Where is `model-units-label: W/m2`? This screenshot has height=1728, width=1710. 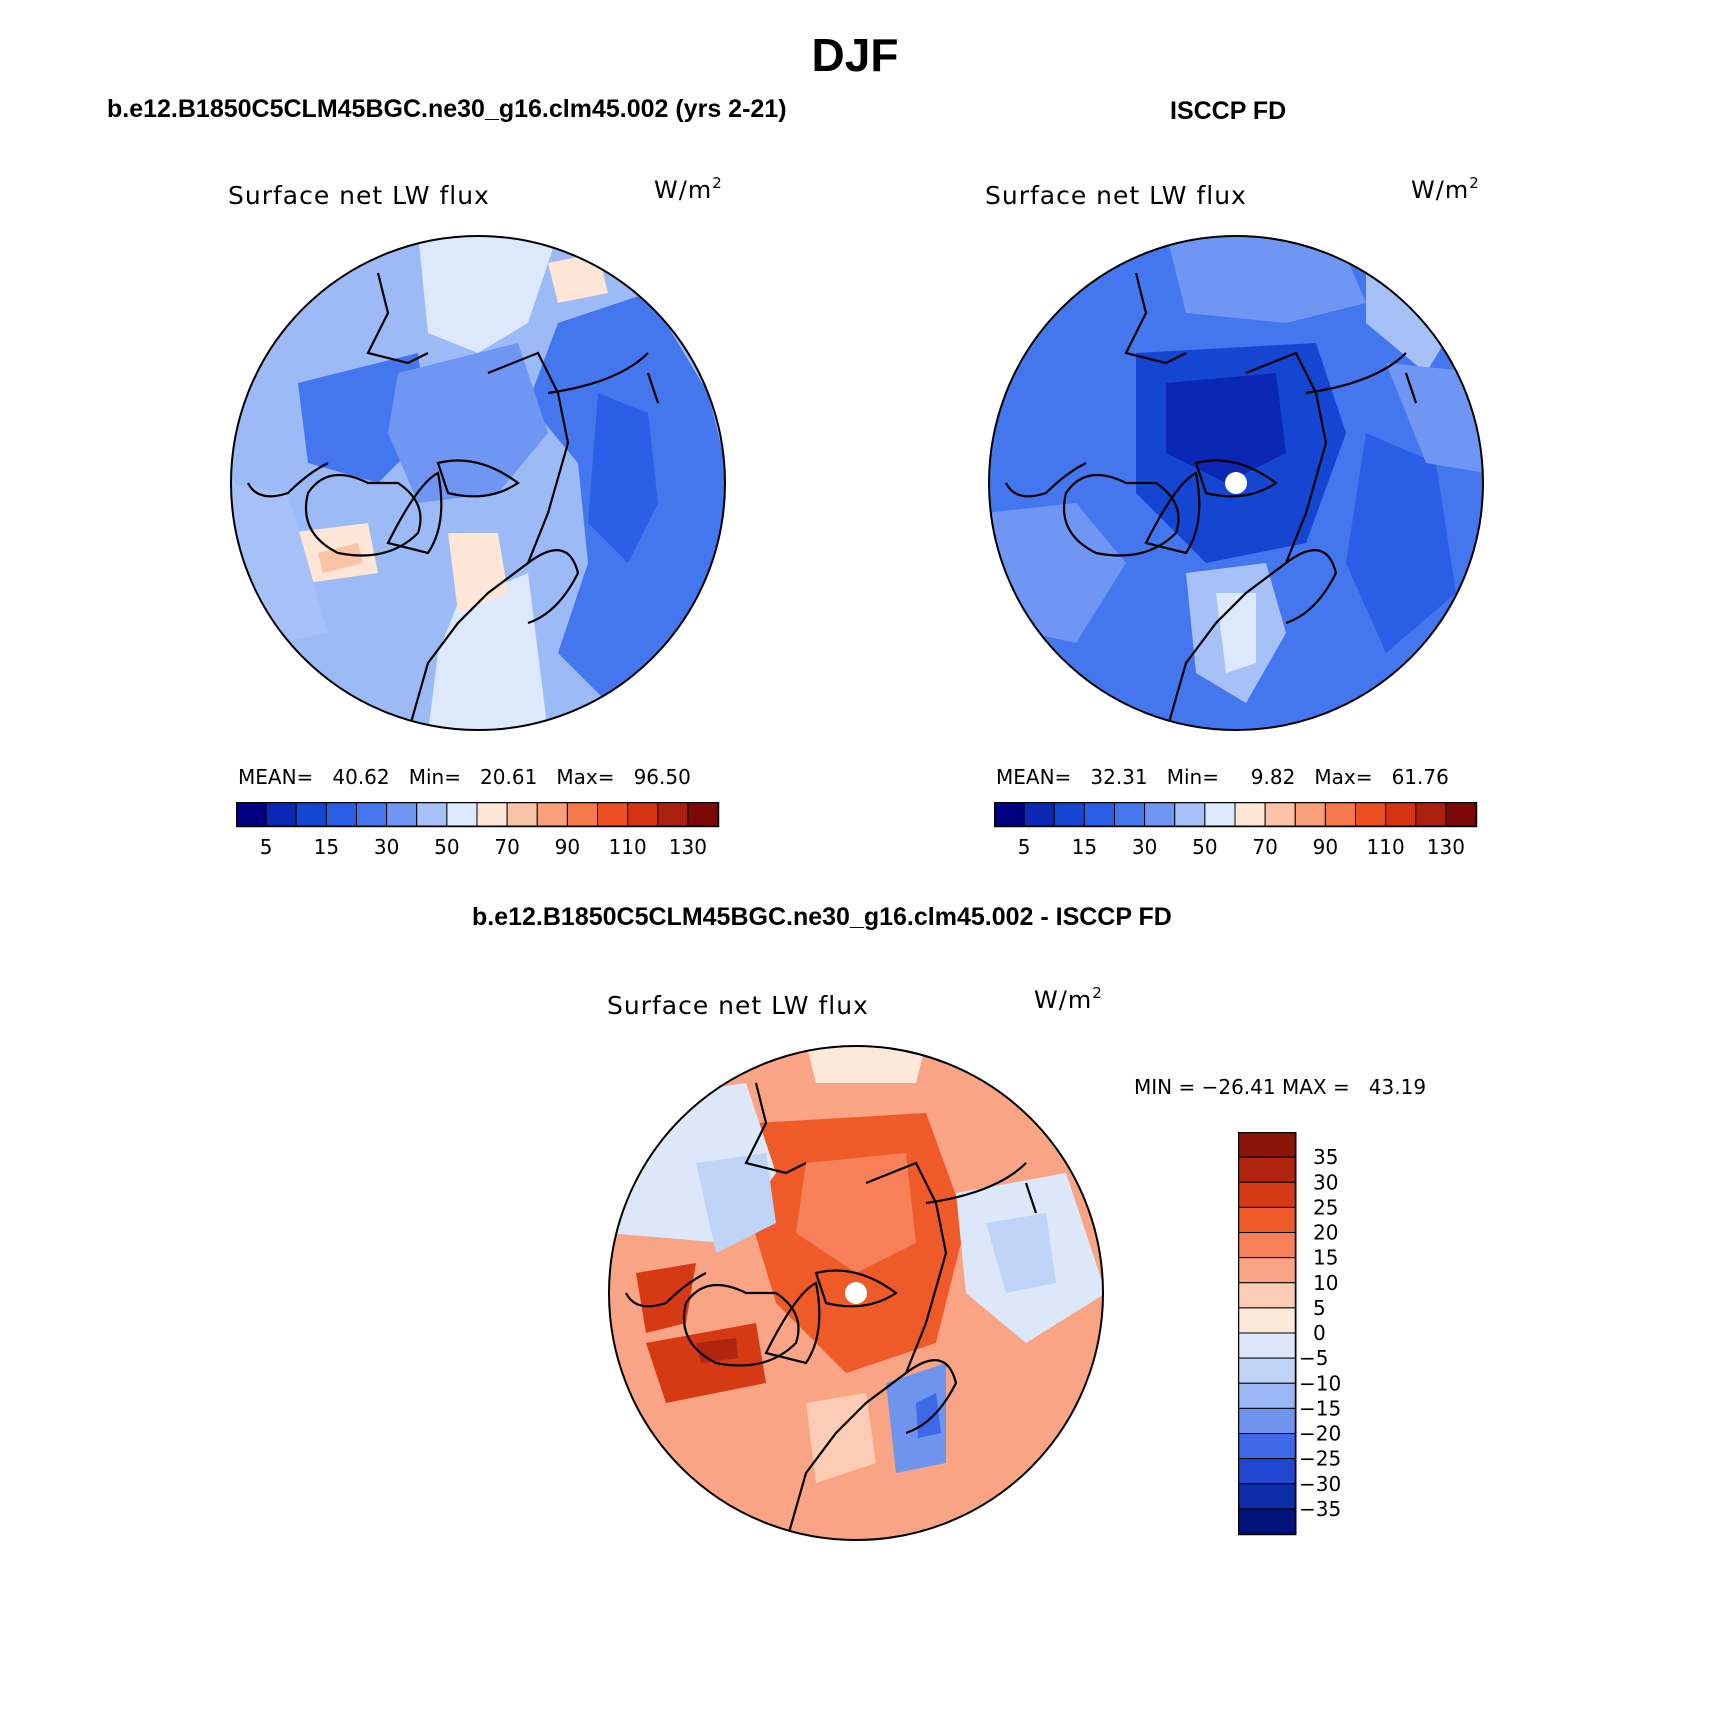 model-units-label: W/m2 is located at coordinates (688, 189).